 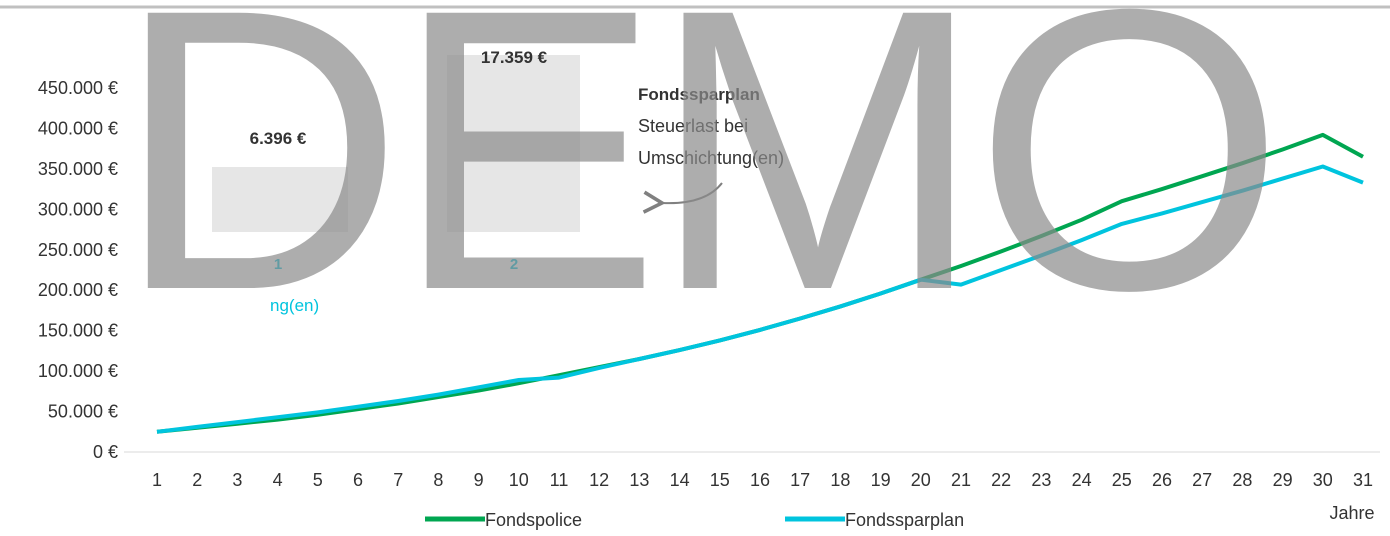 What do you see at coordinates (514, 264) in the screenshot?
I see `tax-bar-2-number: 2` at bounding box center [514, 264].